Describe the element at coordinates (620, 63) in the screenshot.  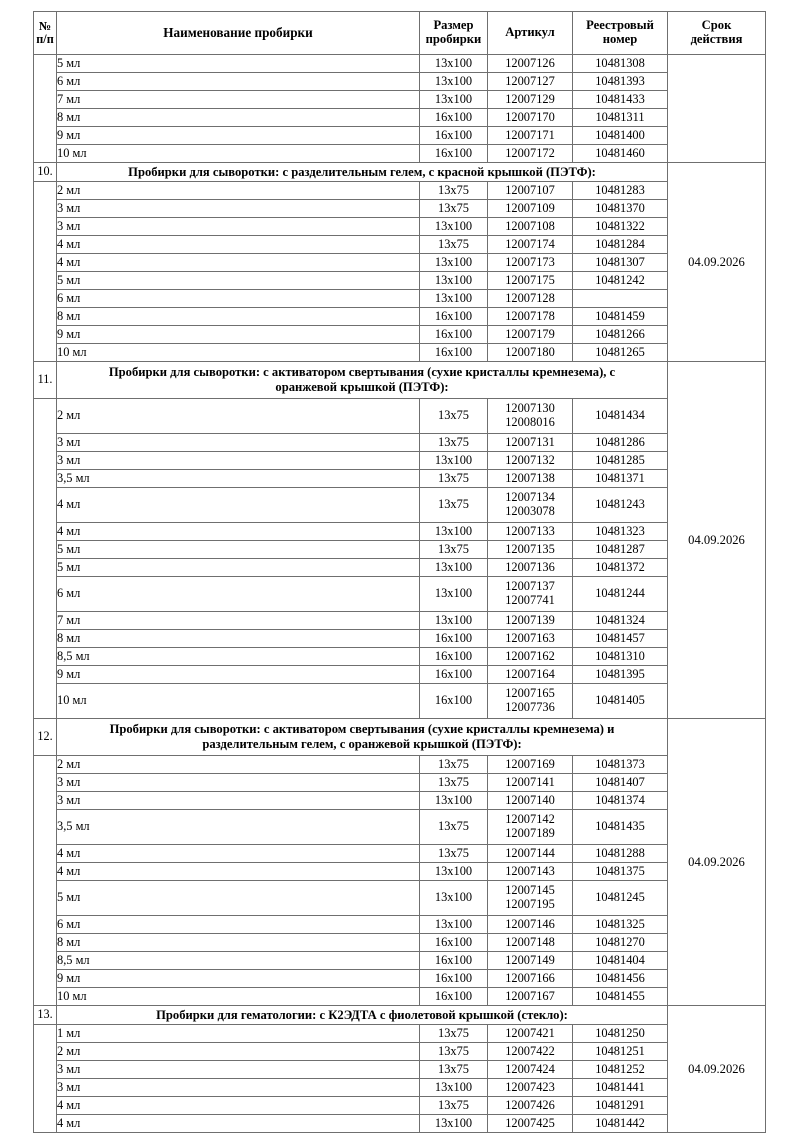
I see `cell-registry-number: 10481308` at that location.